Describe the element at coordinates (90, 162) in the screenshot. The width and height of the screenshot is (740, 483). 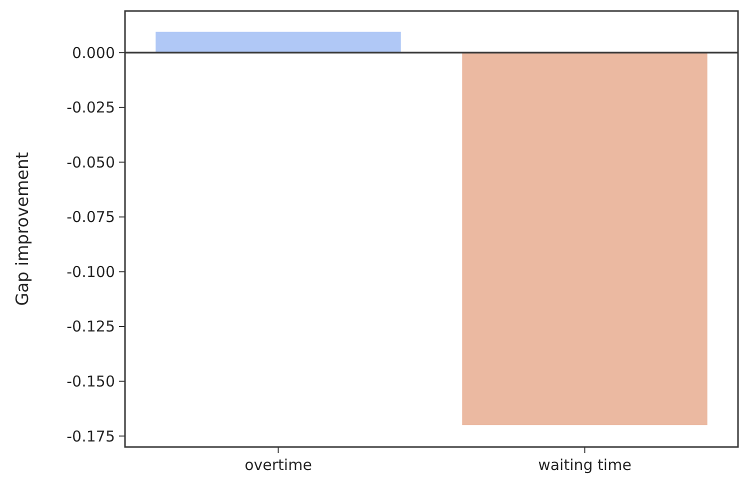
I see `y-tick-label: -0.050` at that location.